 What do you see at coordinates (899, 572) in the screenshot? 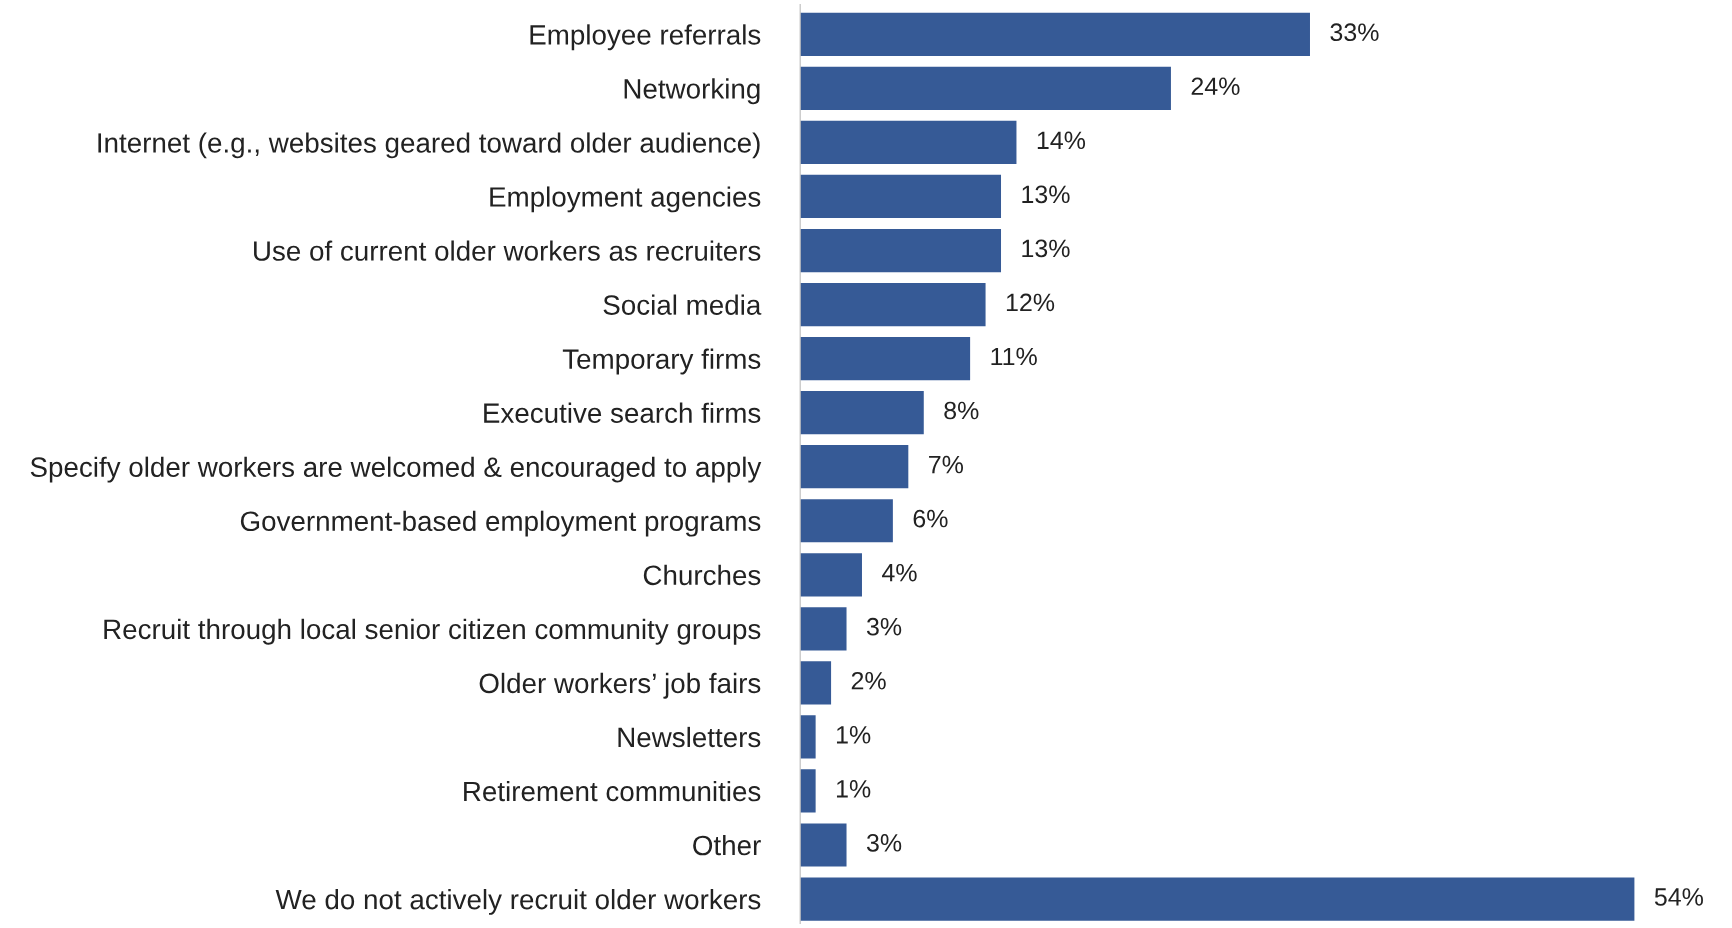
I see `data-label: 4%` at bounding box center [899, 572].